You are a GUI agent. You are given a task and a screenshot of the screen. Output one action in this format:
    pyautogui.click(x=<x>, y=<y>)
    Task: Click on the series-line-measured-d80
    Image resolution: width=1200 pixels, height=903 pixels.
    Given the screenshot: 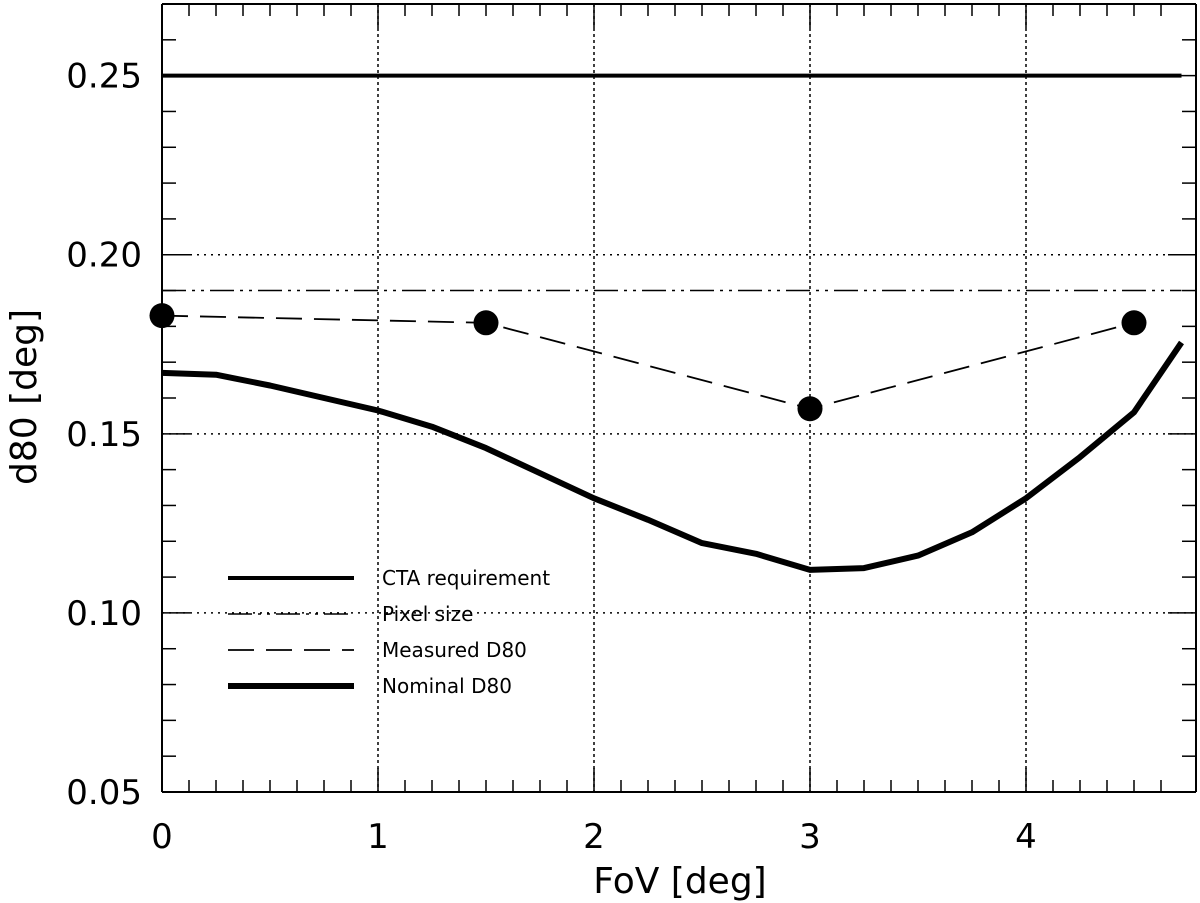 What is the action you would take?
    pyautogui.click(x=648, y=362)
    